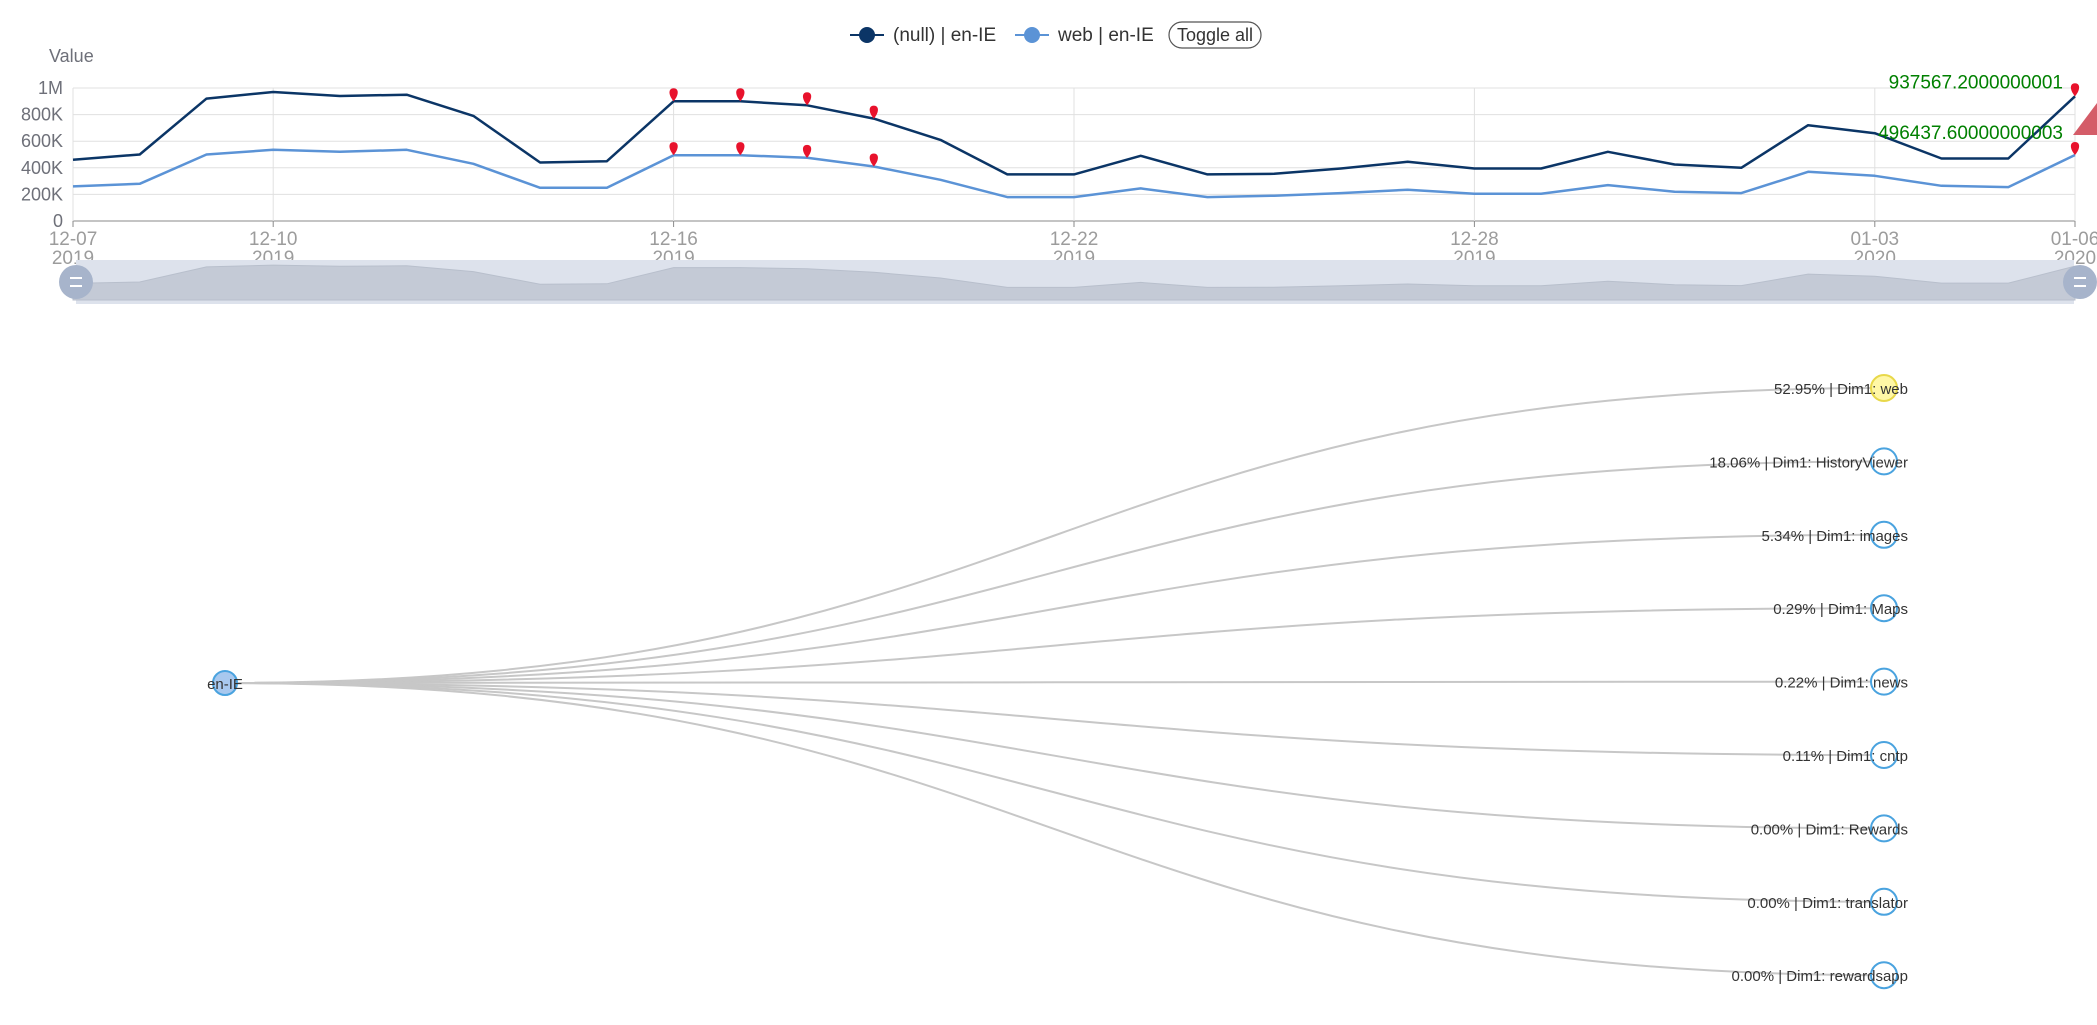  I want to click on slider-handle-right-knob, so click(2080, 282).